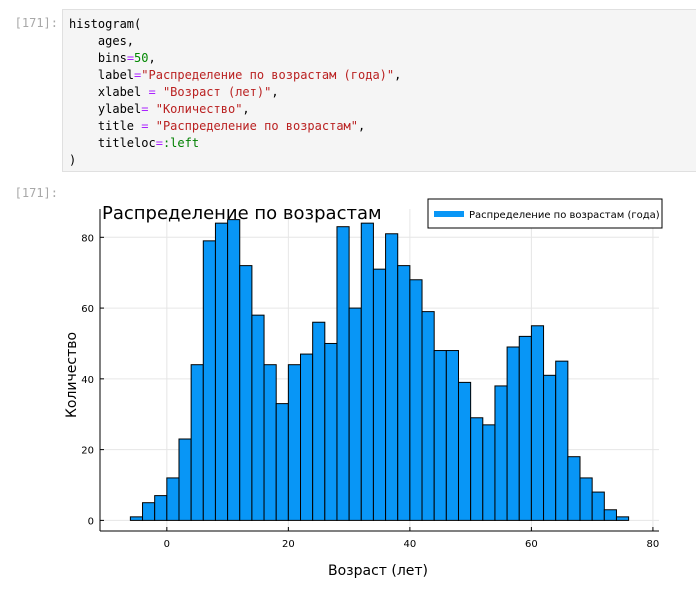  Describe the element at coordinates (72, 375) in the screenshot. I see `y-axis-label: Количество` at that location.